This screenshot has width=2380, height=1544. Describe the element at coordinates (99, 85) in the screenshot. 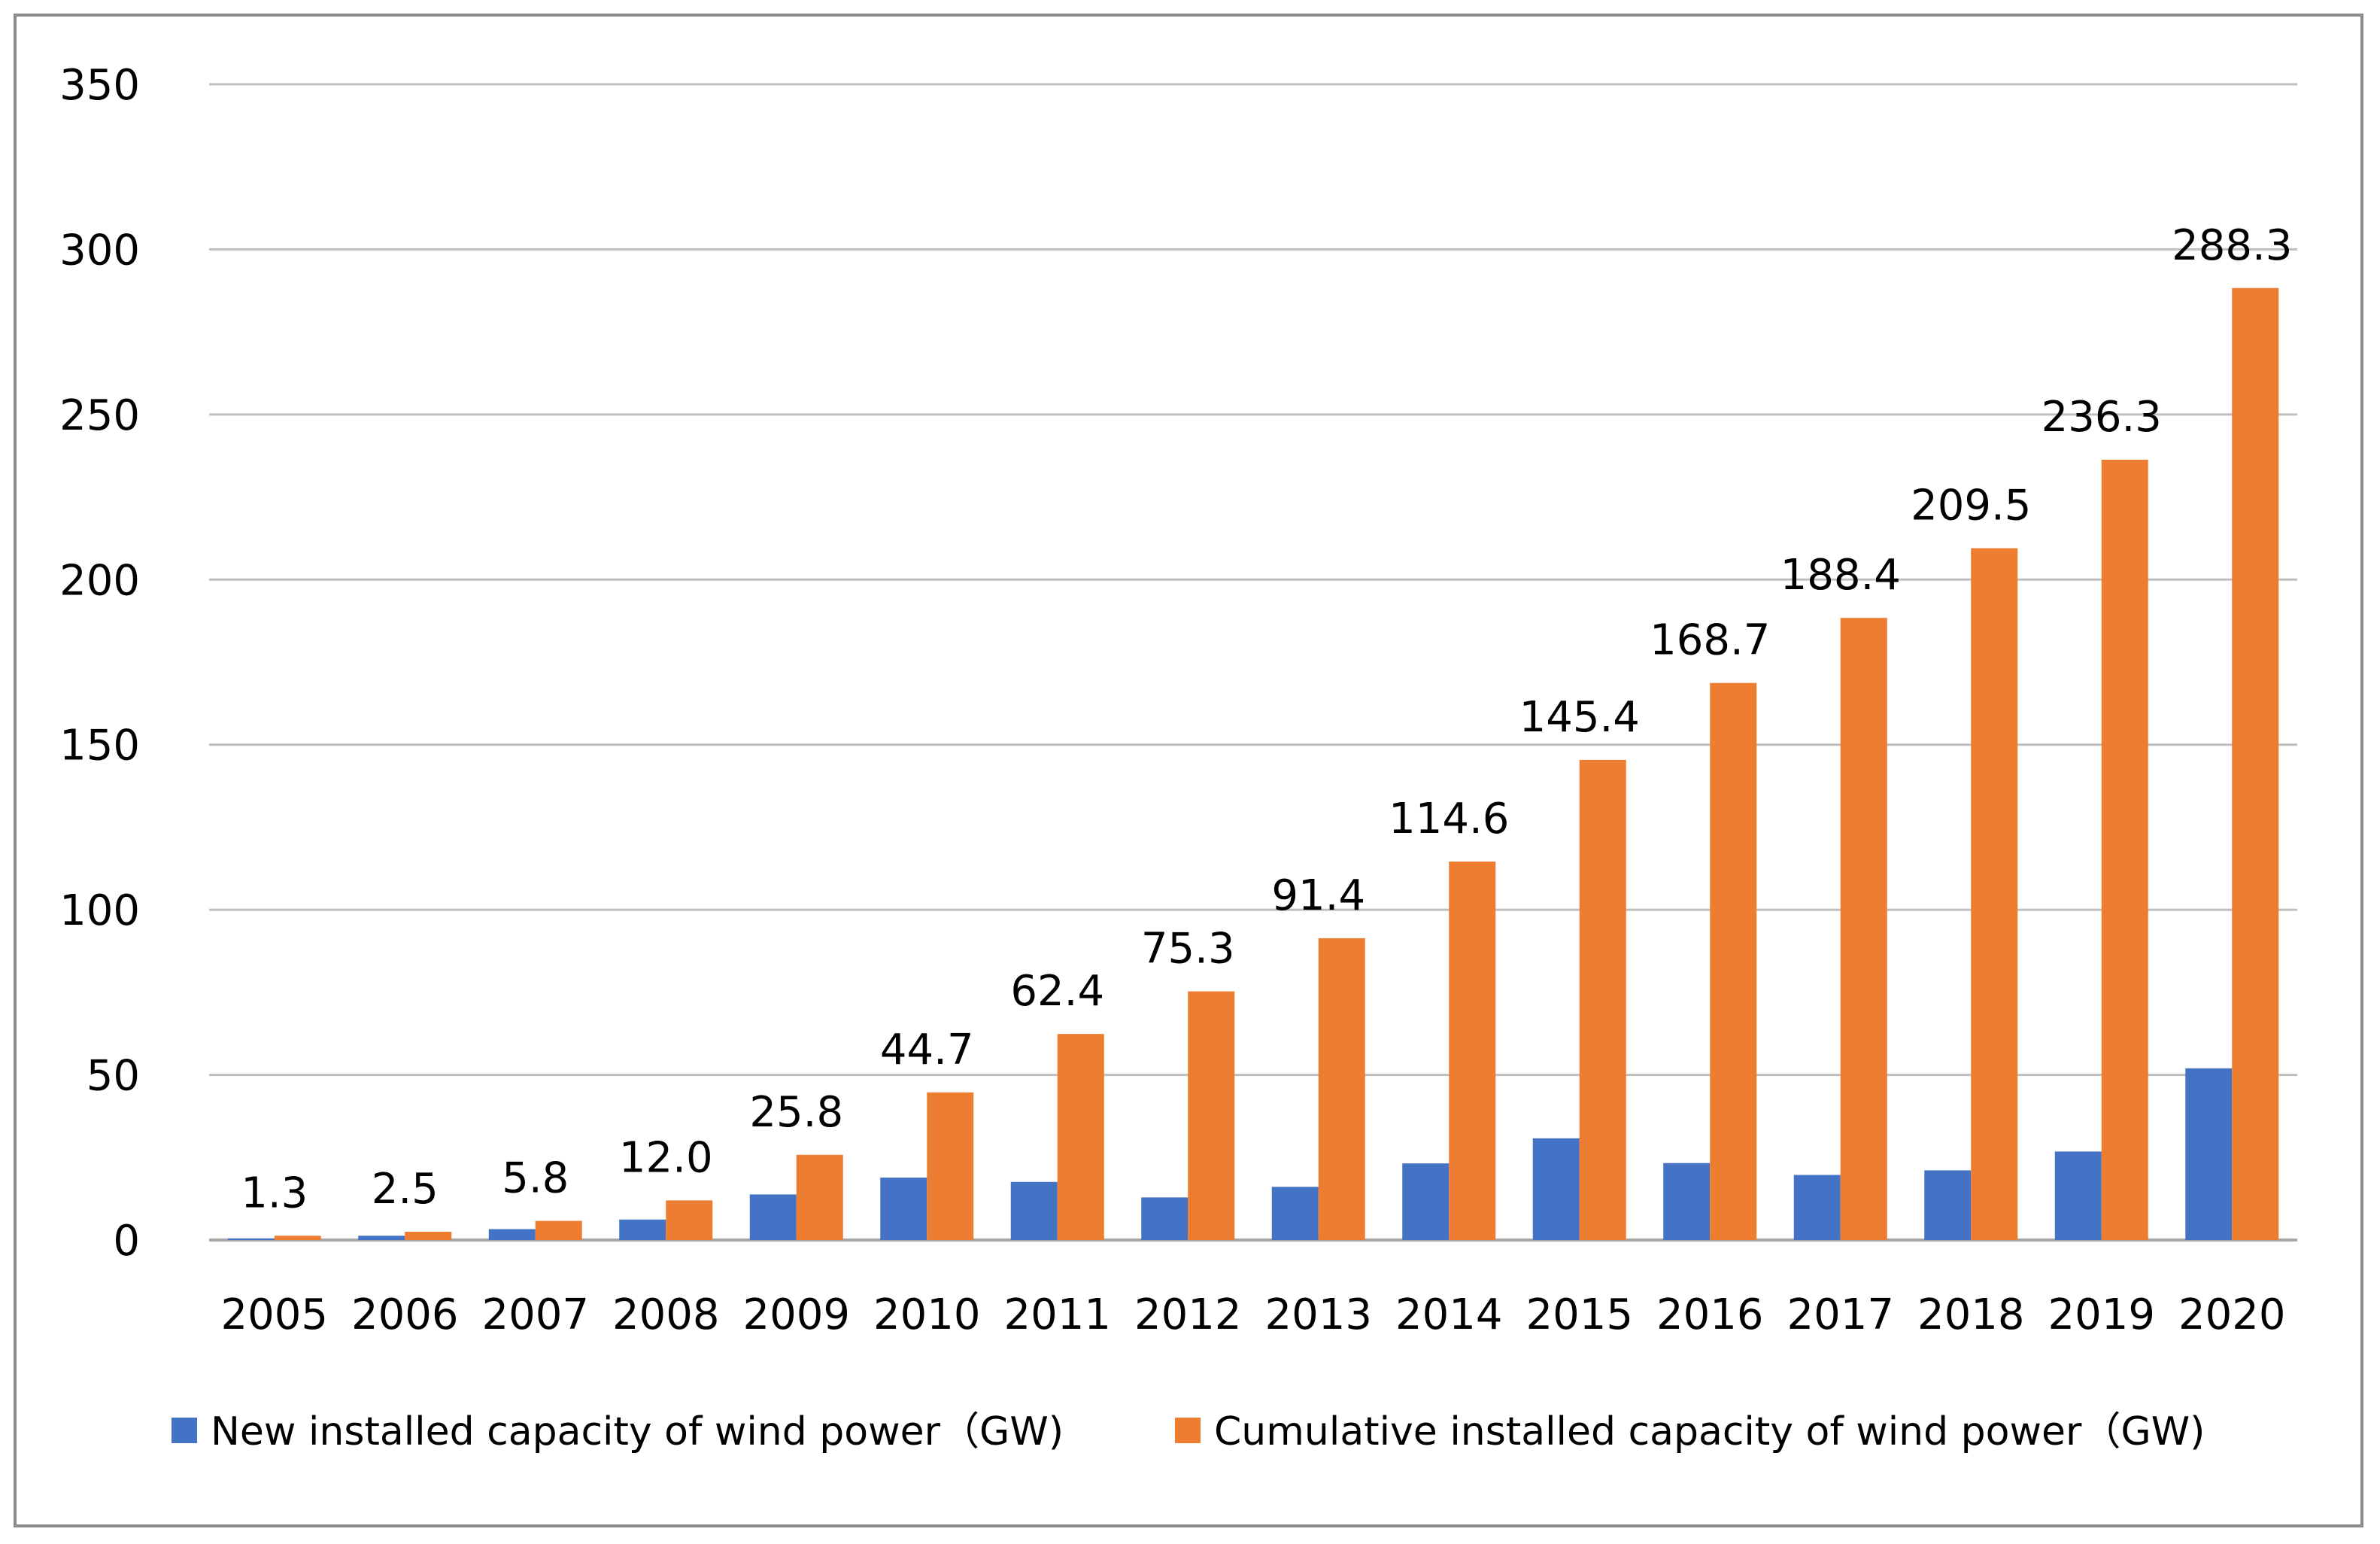

I see `y-tick-label: 350` at that location.